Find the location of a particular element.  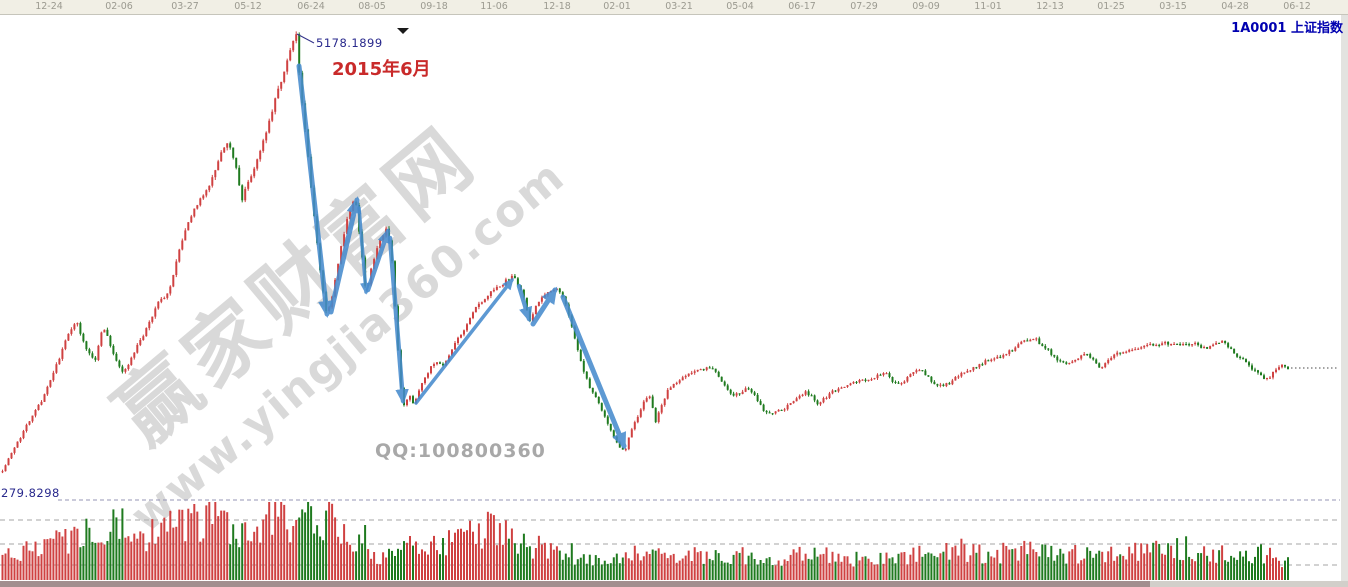

axis-date-label: 09-09 is located at coordinates (926, 6).